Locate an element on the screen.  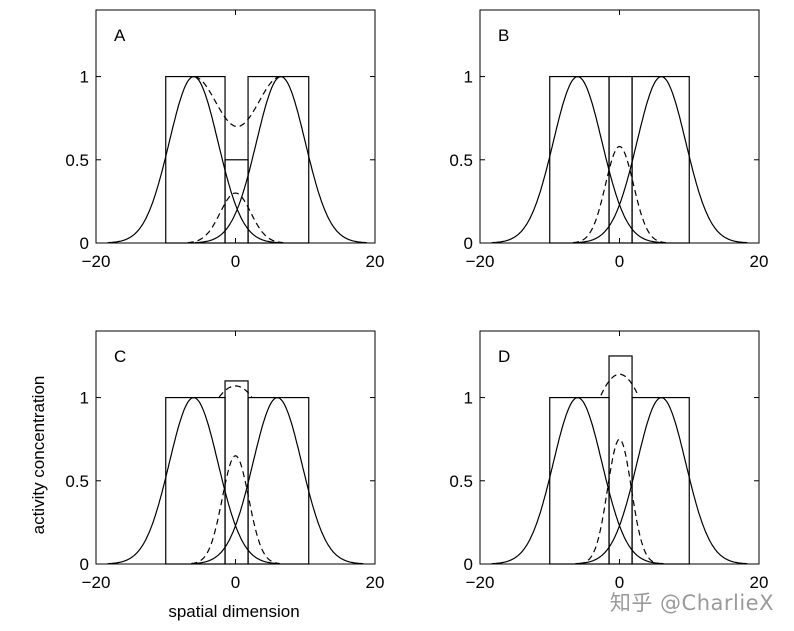
panel-c-right-response is located at coordinates (277, 480).